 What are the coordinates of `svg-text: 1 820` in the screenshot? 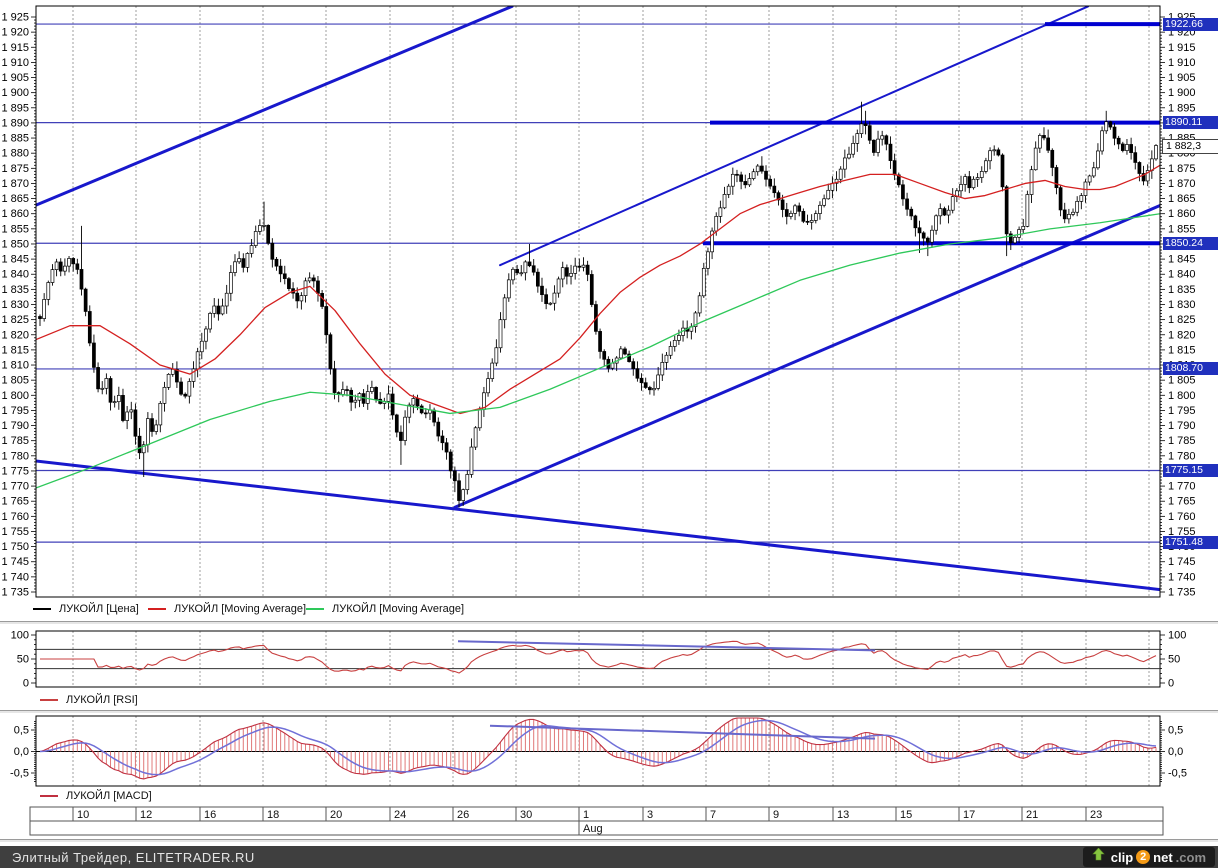 It's located at (15, 335).